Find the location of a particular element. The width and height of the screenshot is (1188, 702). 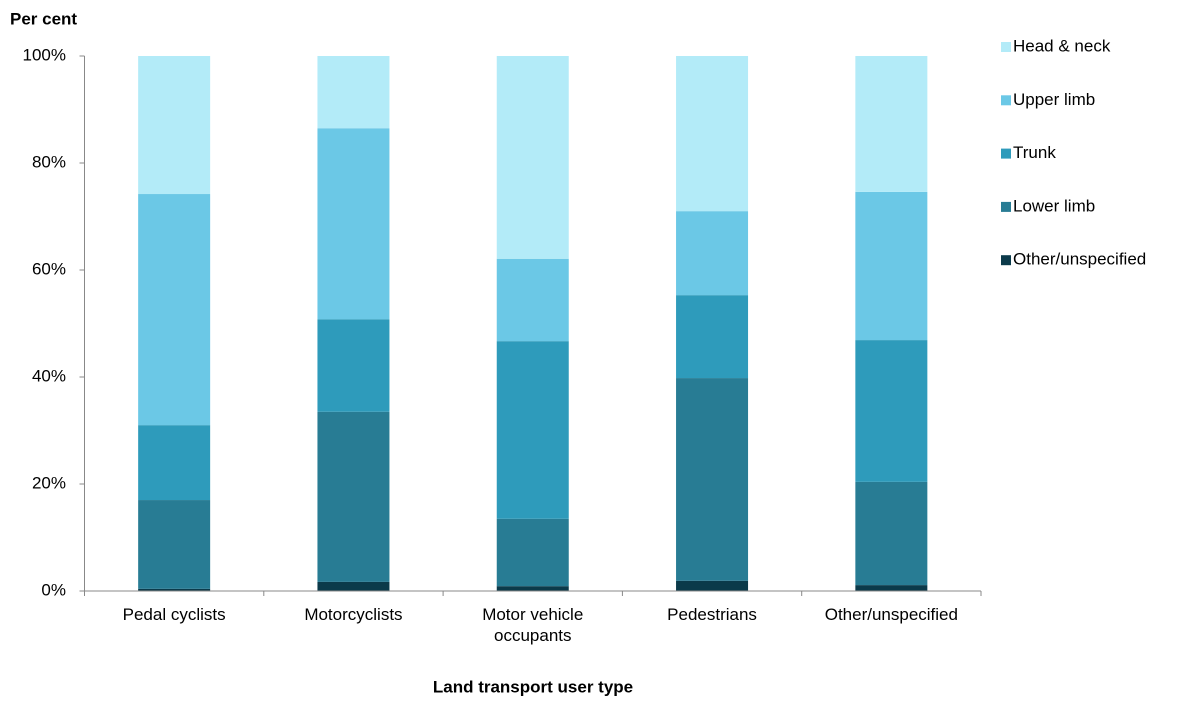

y-tick-label: 100% is located at coordinates (44, 54).